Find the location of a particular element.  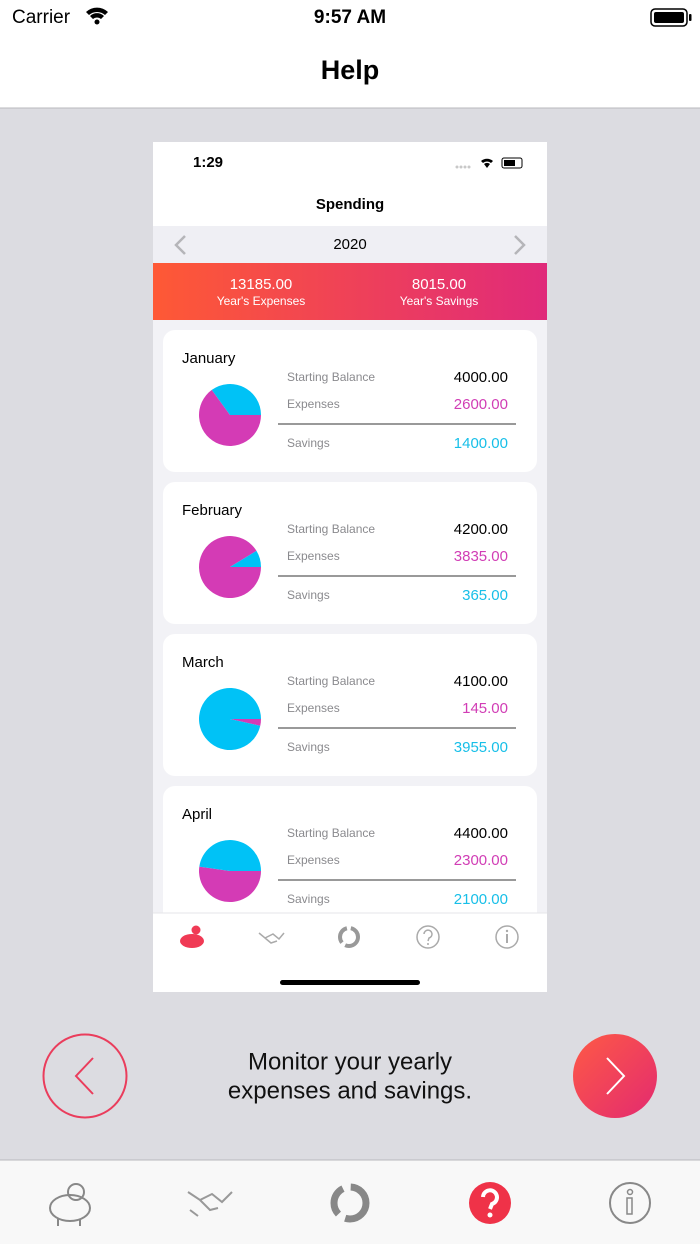

nav-title: Help is located at coordinates (350, 70).